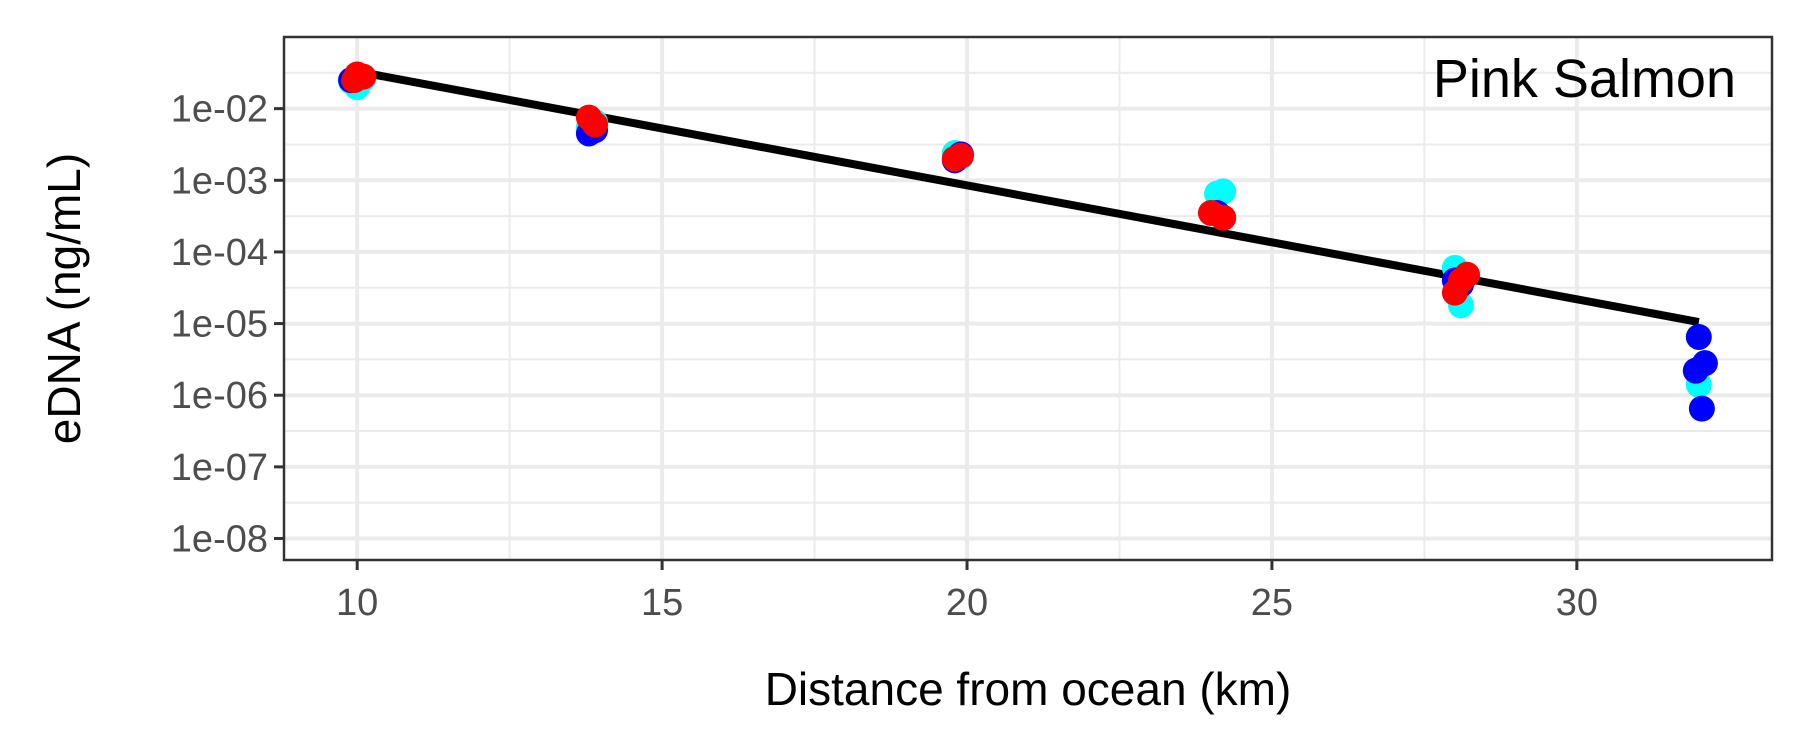  I want to click on y-tick-label: 1e-08, so click(219, 540).